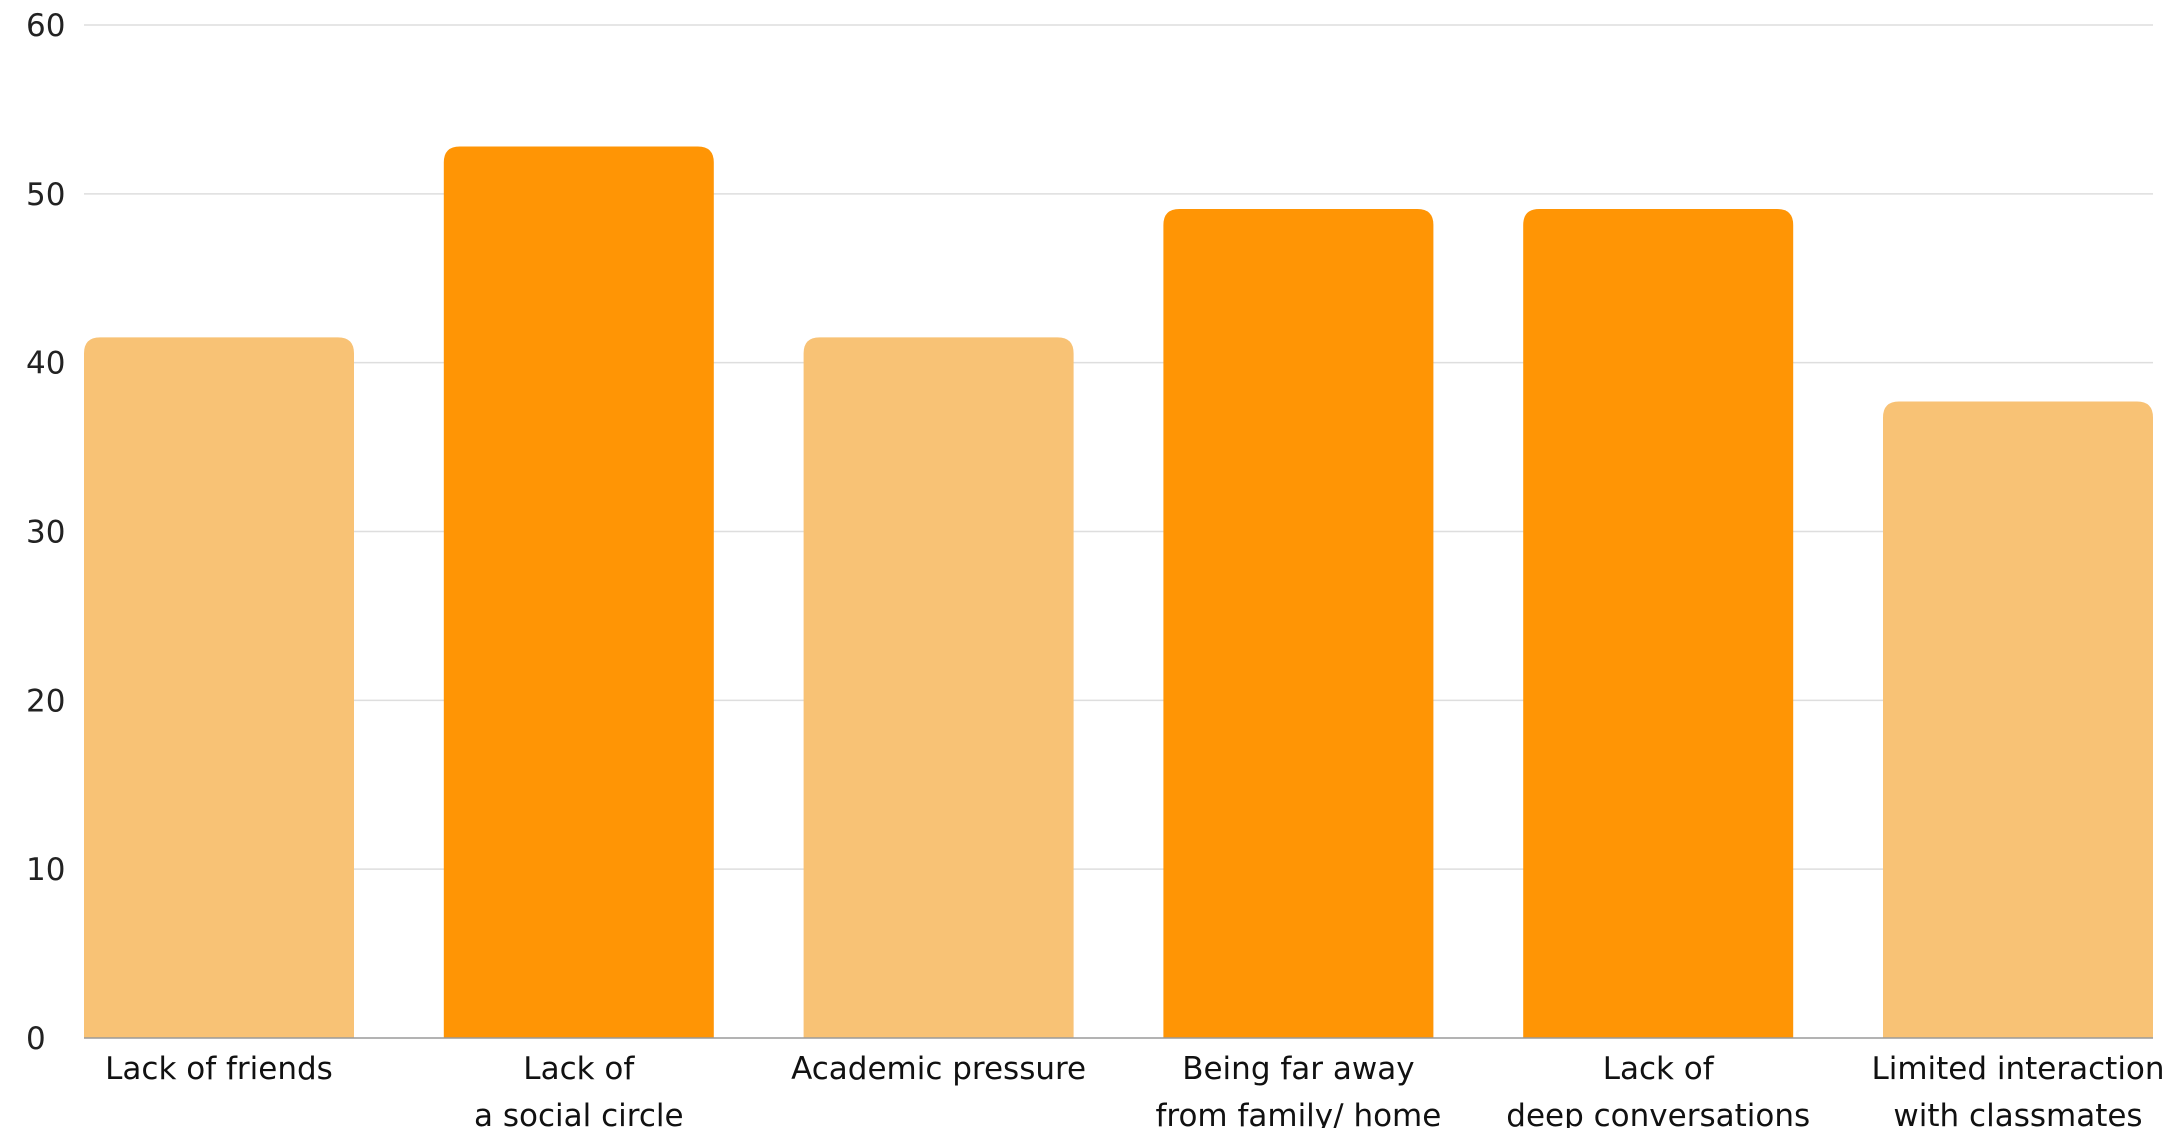 This screenshot has width=2183, height=1128. Describe the element at coordinates (2017, 1089) in the screenshot. I see `x-category-label: Limited interaction with classmates` at that location.